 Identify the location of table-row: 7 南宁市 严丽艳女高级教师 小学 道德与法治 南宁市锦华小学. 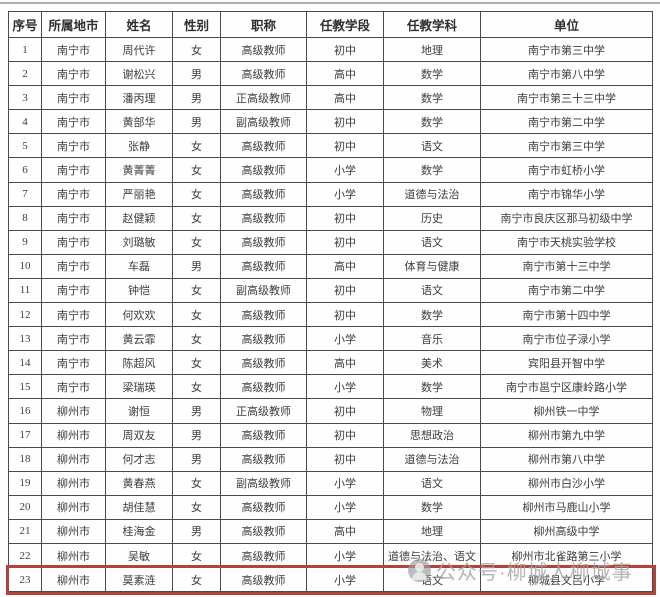
(330, 194).